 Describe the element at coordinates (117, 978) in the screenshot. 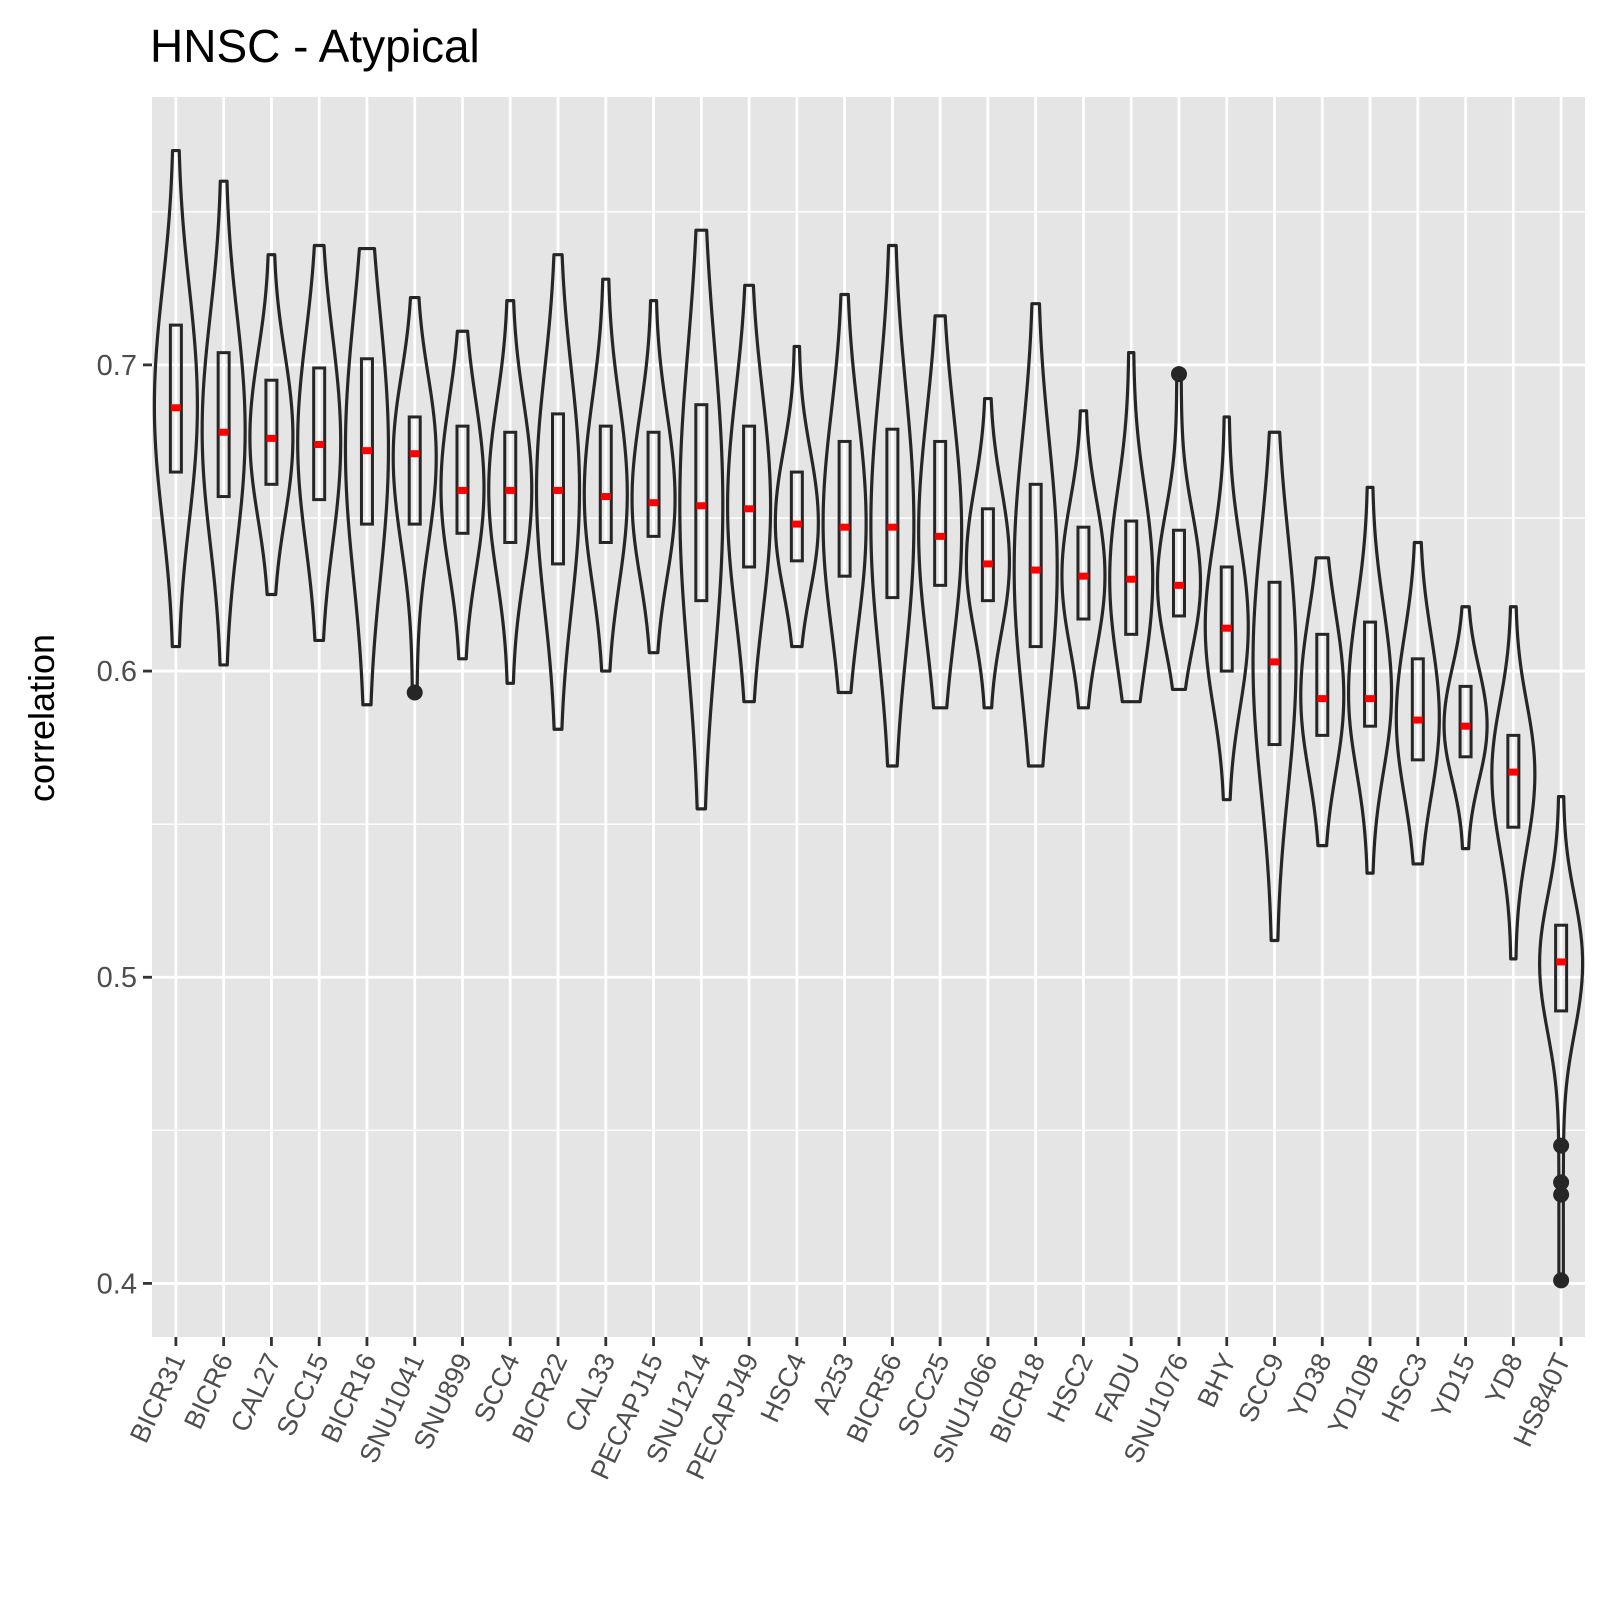

I see `y-tick-label: 0.5` at that location.